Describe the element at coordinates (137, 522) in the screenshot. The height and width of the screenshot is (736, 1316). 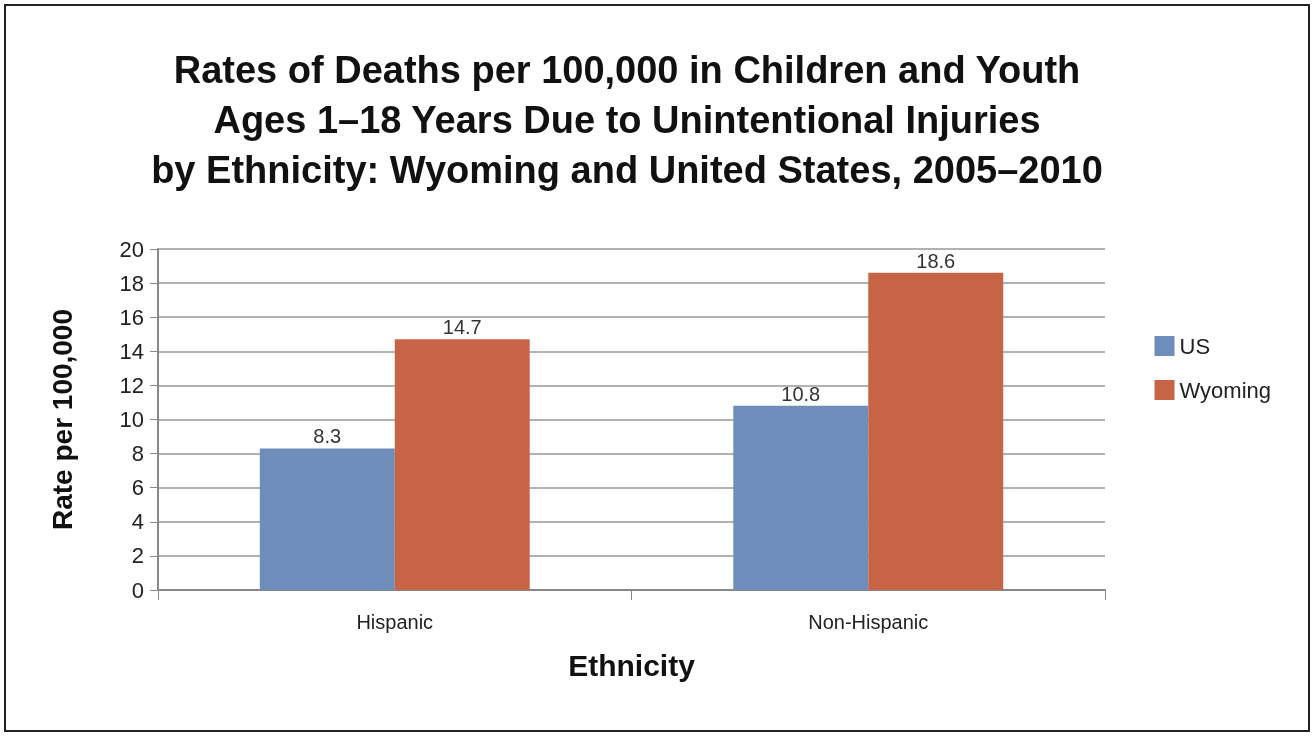
I see `y-tick-label: 4` at that location.